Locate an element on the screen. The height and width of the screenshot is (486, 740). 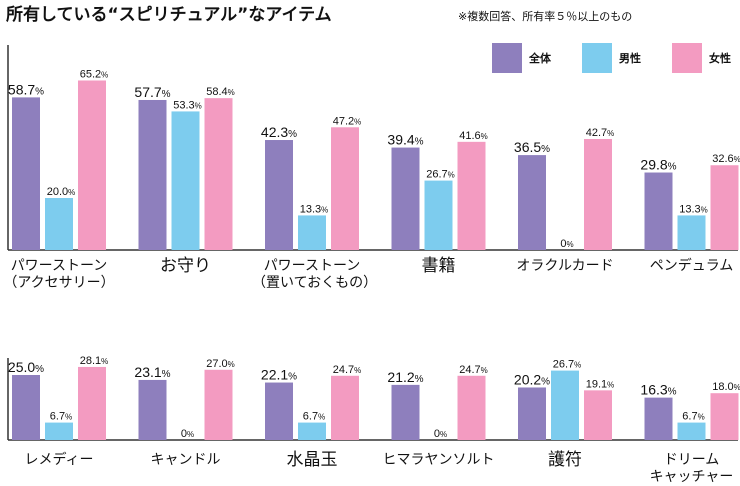
category-label: 水晶玉 is located at coordinates (312, 460).